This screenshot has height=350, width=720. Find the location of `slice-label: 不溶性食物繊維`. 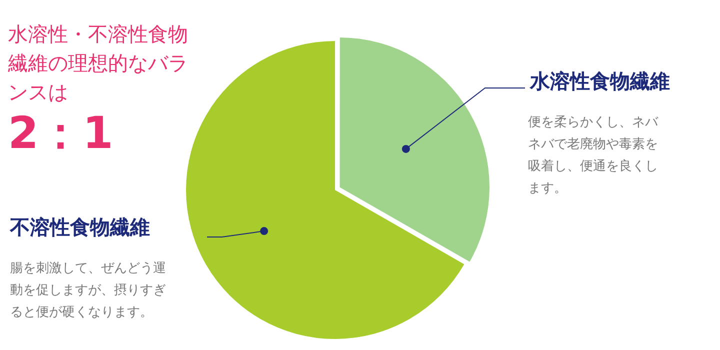

slice-label: 不溶性食物繊維 is located at coordinates (80, 227).